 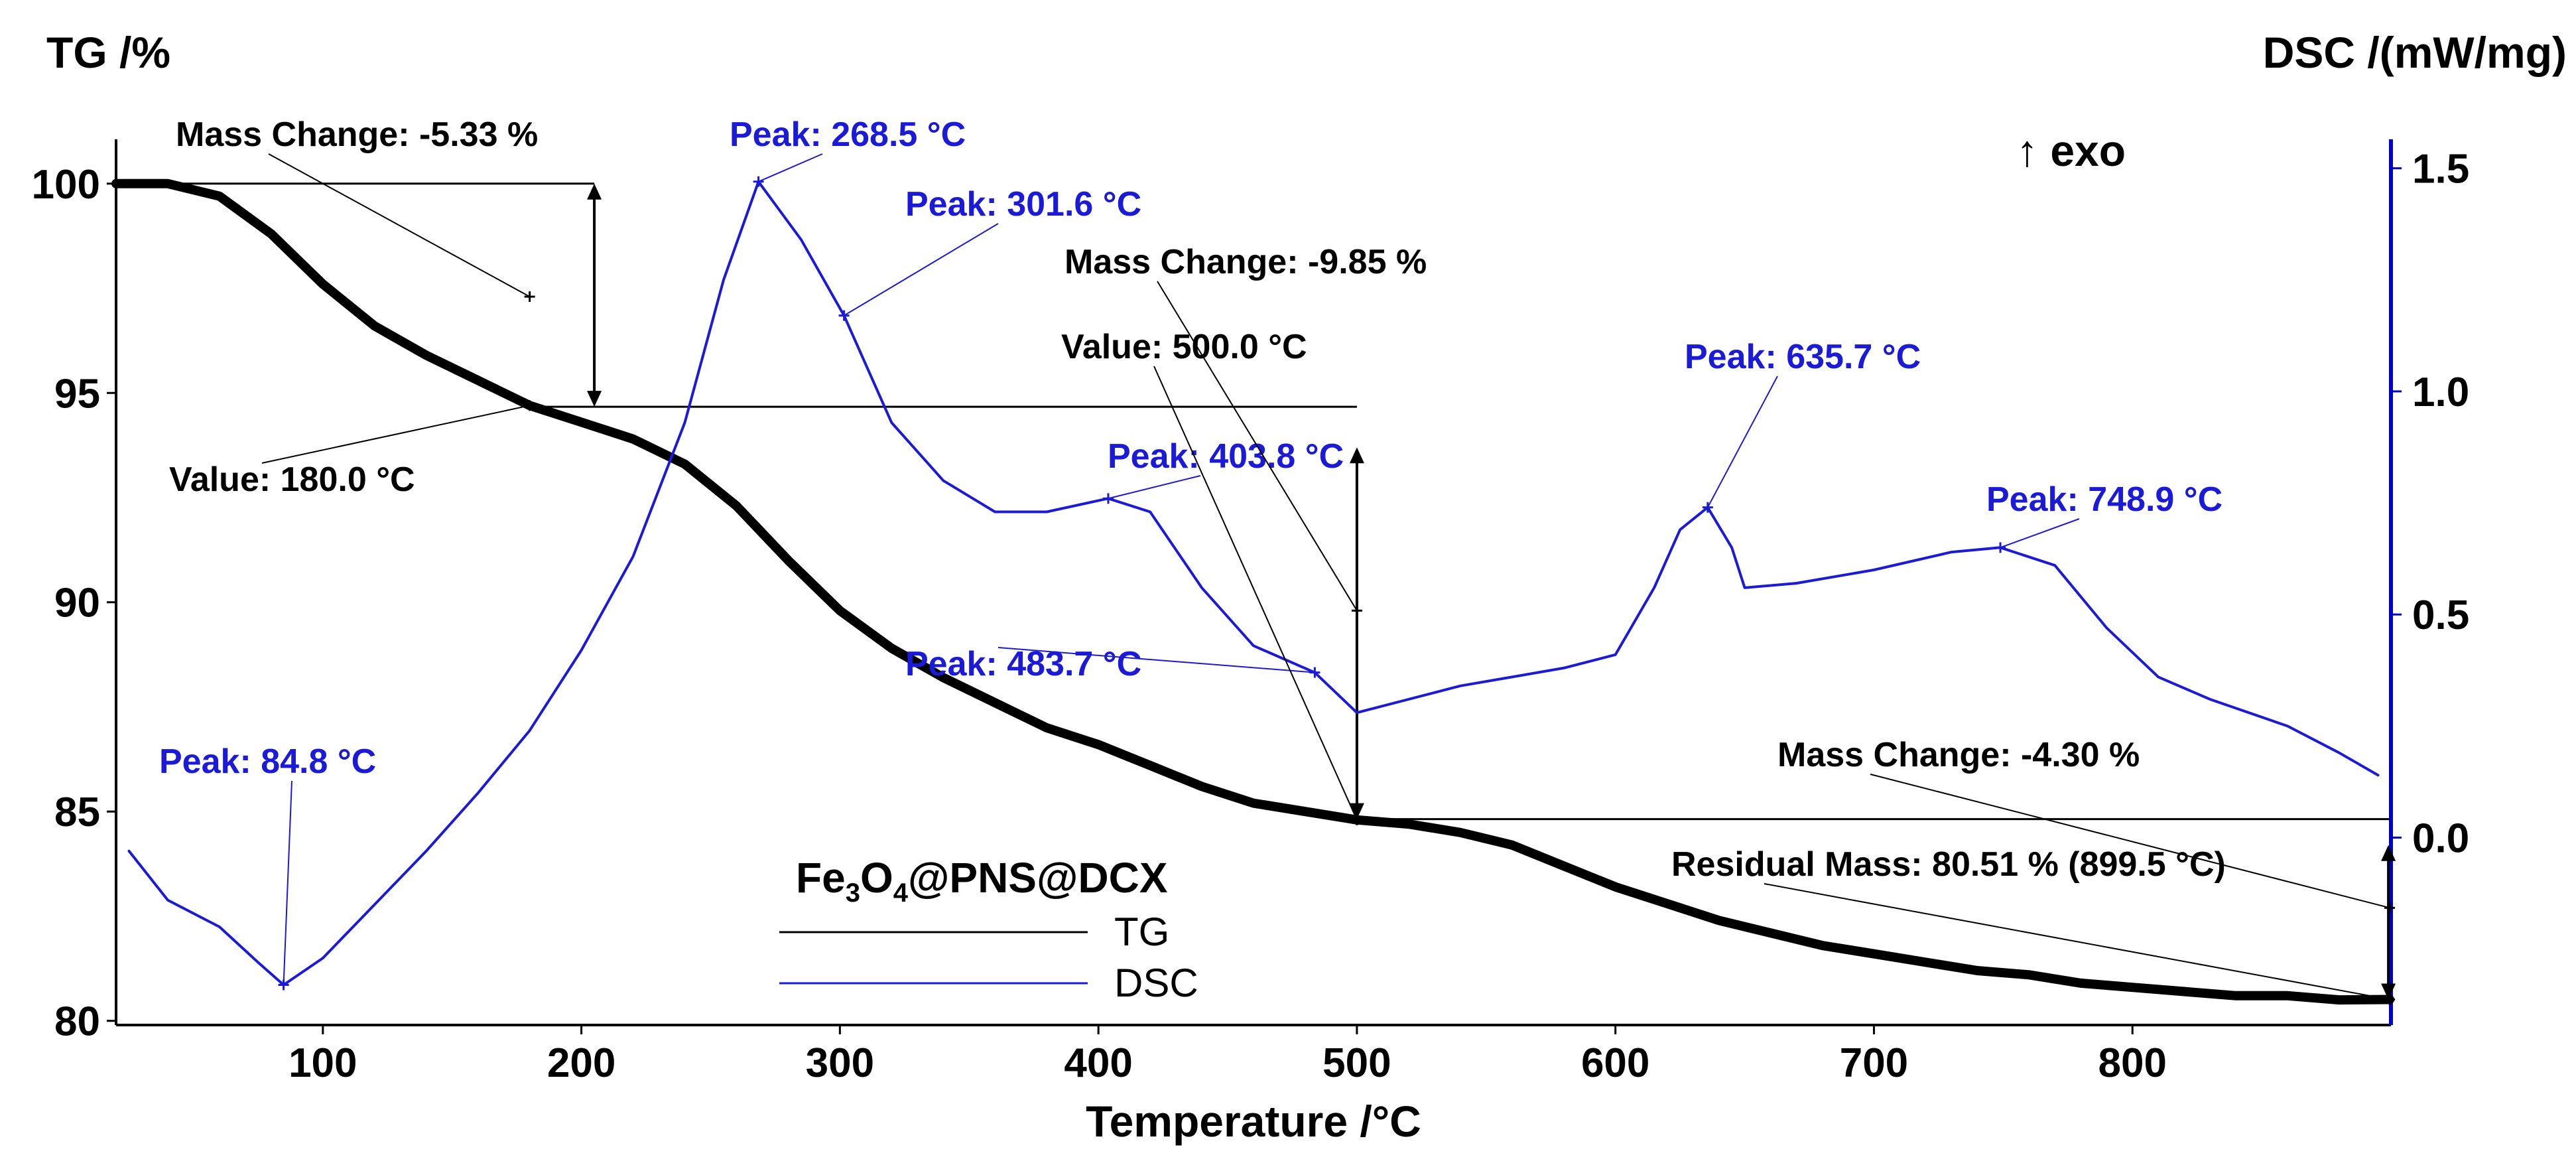 I want to click on y-left-tick-label: 80, so click(x=77, y=1022).